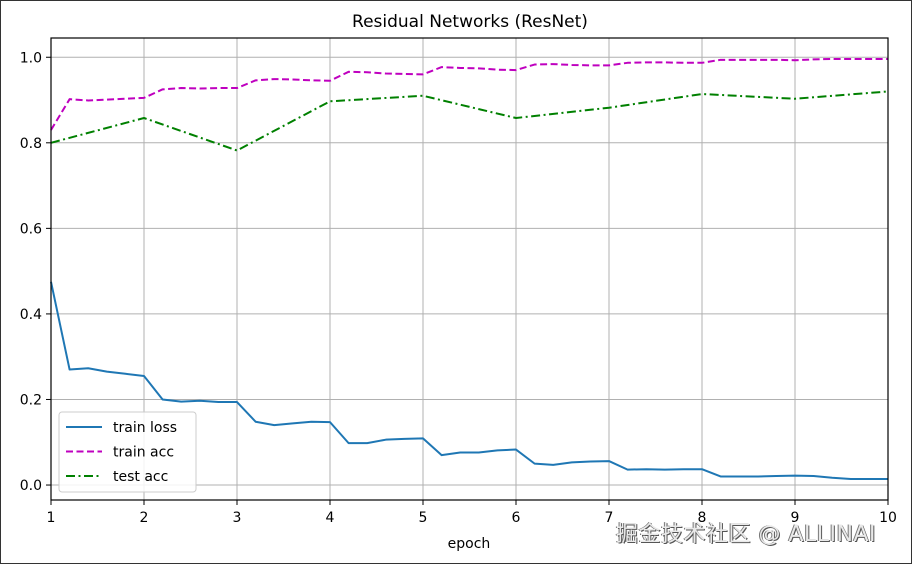  What do you see at coordinates (609, 518) in the screenshot?
I see `x-tick-label: 7` at bounding box center [609, 518].